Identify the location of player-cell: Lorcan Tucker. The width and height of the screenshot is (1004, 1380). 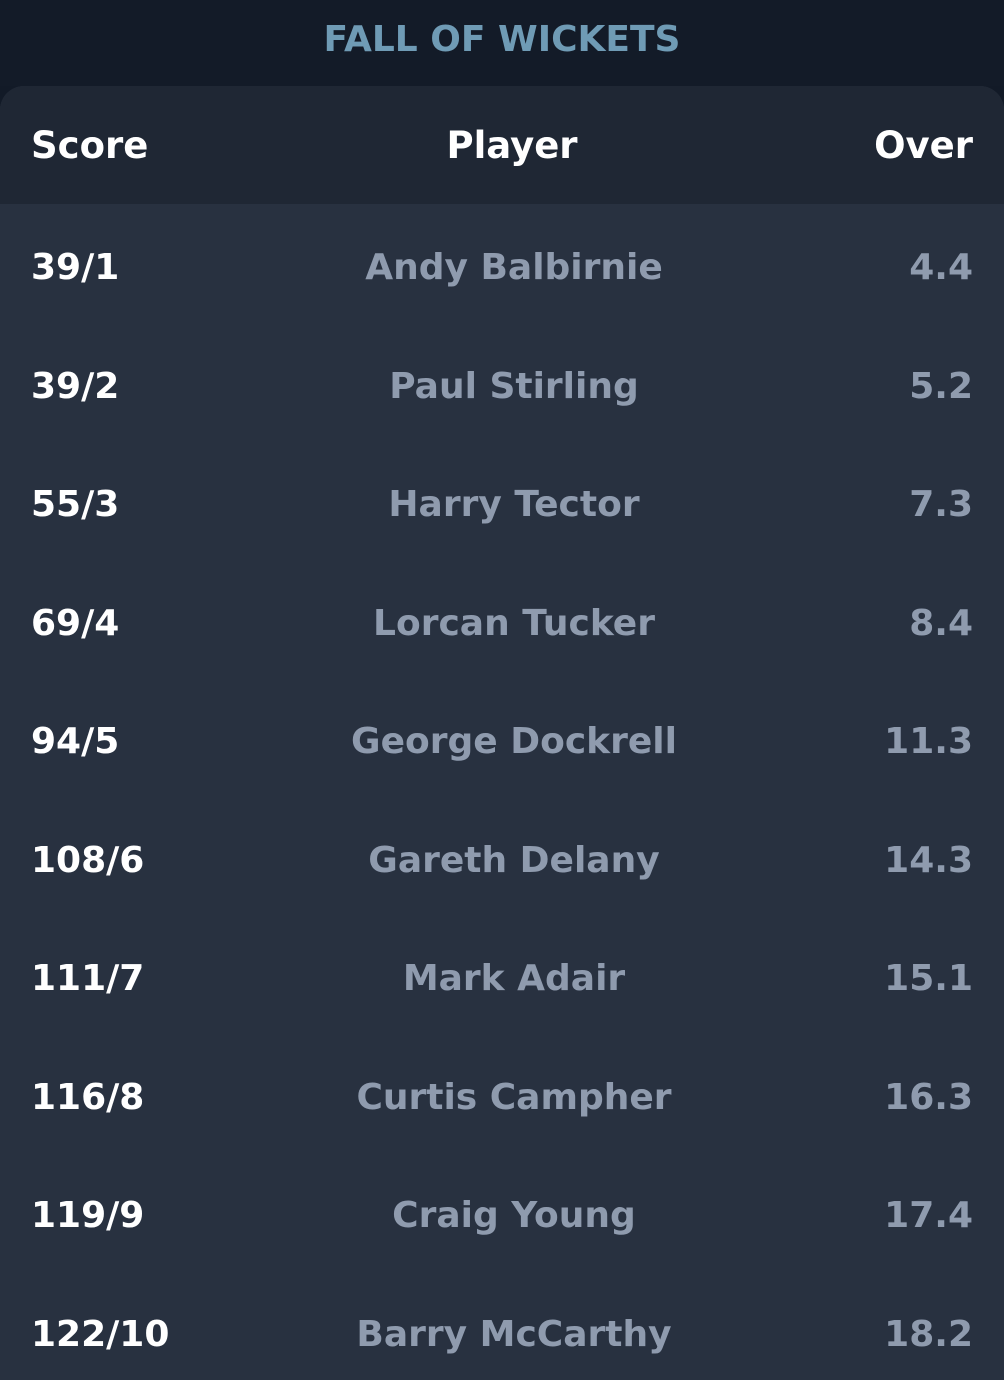
(514, 623).